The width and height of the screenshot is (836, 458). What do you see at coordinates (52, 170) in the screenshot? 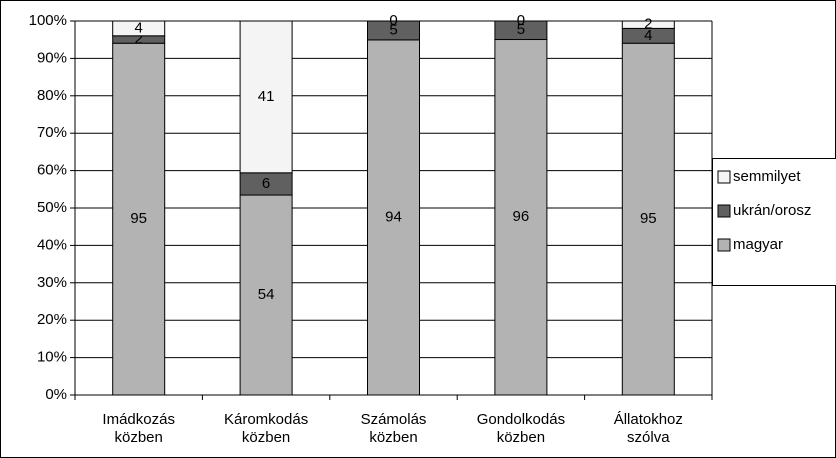
I see `y-tick-label: 60%` at bounding box center [52, 170].